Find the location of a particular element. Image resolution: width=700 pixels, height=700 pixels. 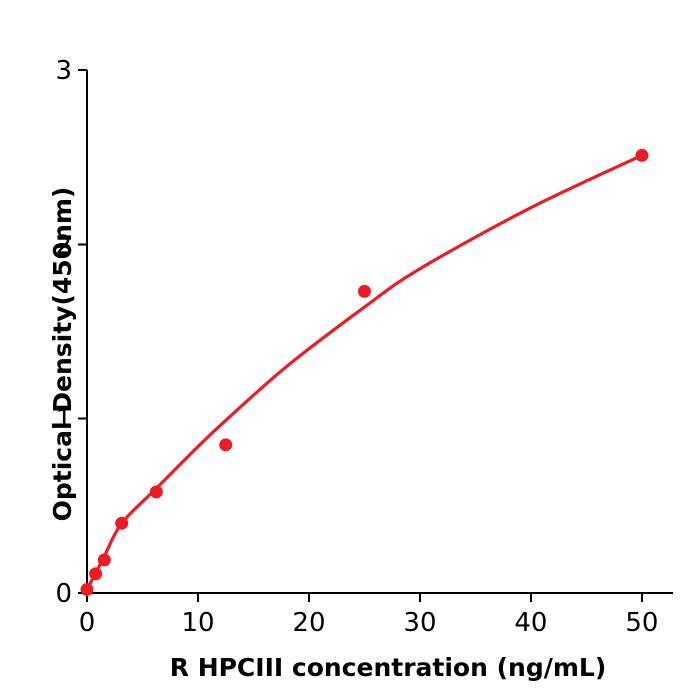

y-tick-label: 0 is located at coordinates (63, 594).